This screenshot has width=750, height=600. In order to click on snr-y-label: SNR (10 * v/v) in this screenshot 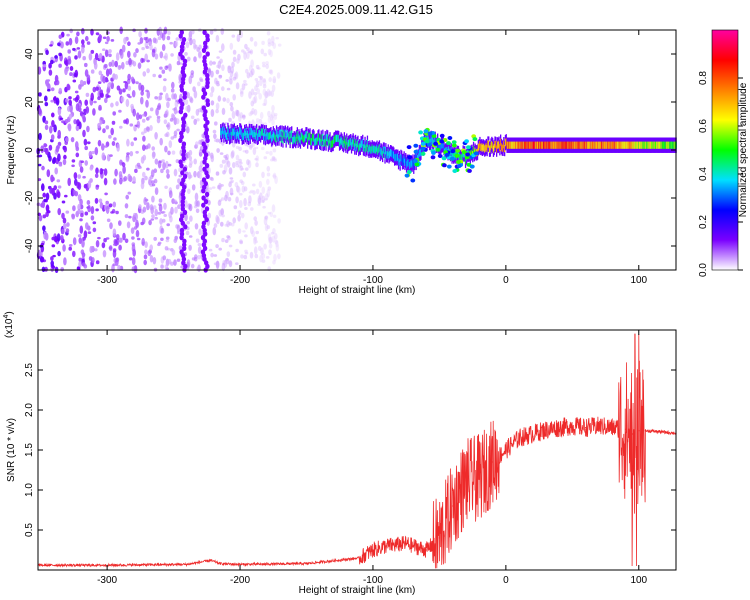, I will do `click(11, 450)`.